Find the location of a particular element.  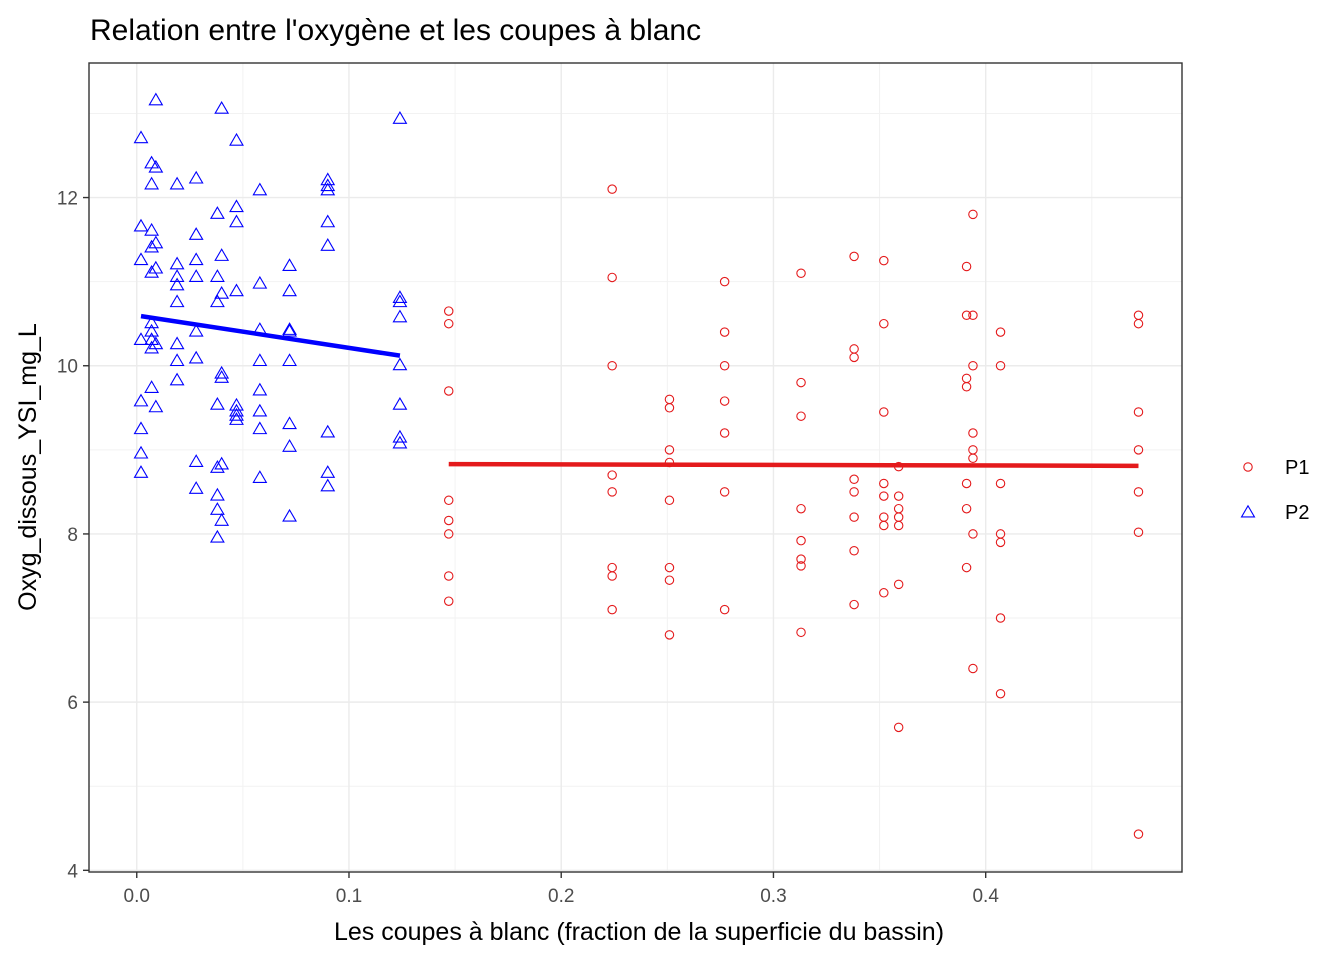

y-tick-label: 8 is located at coordinates (72, 535).